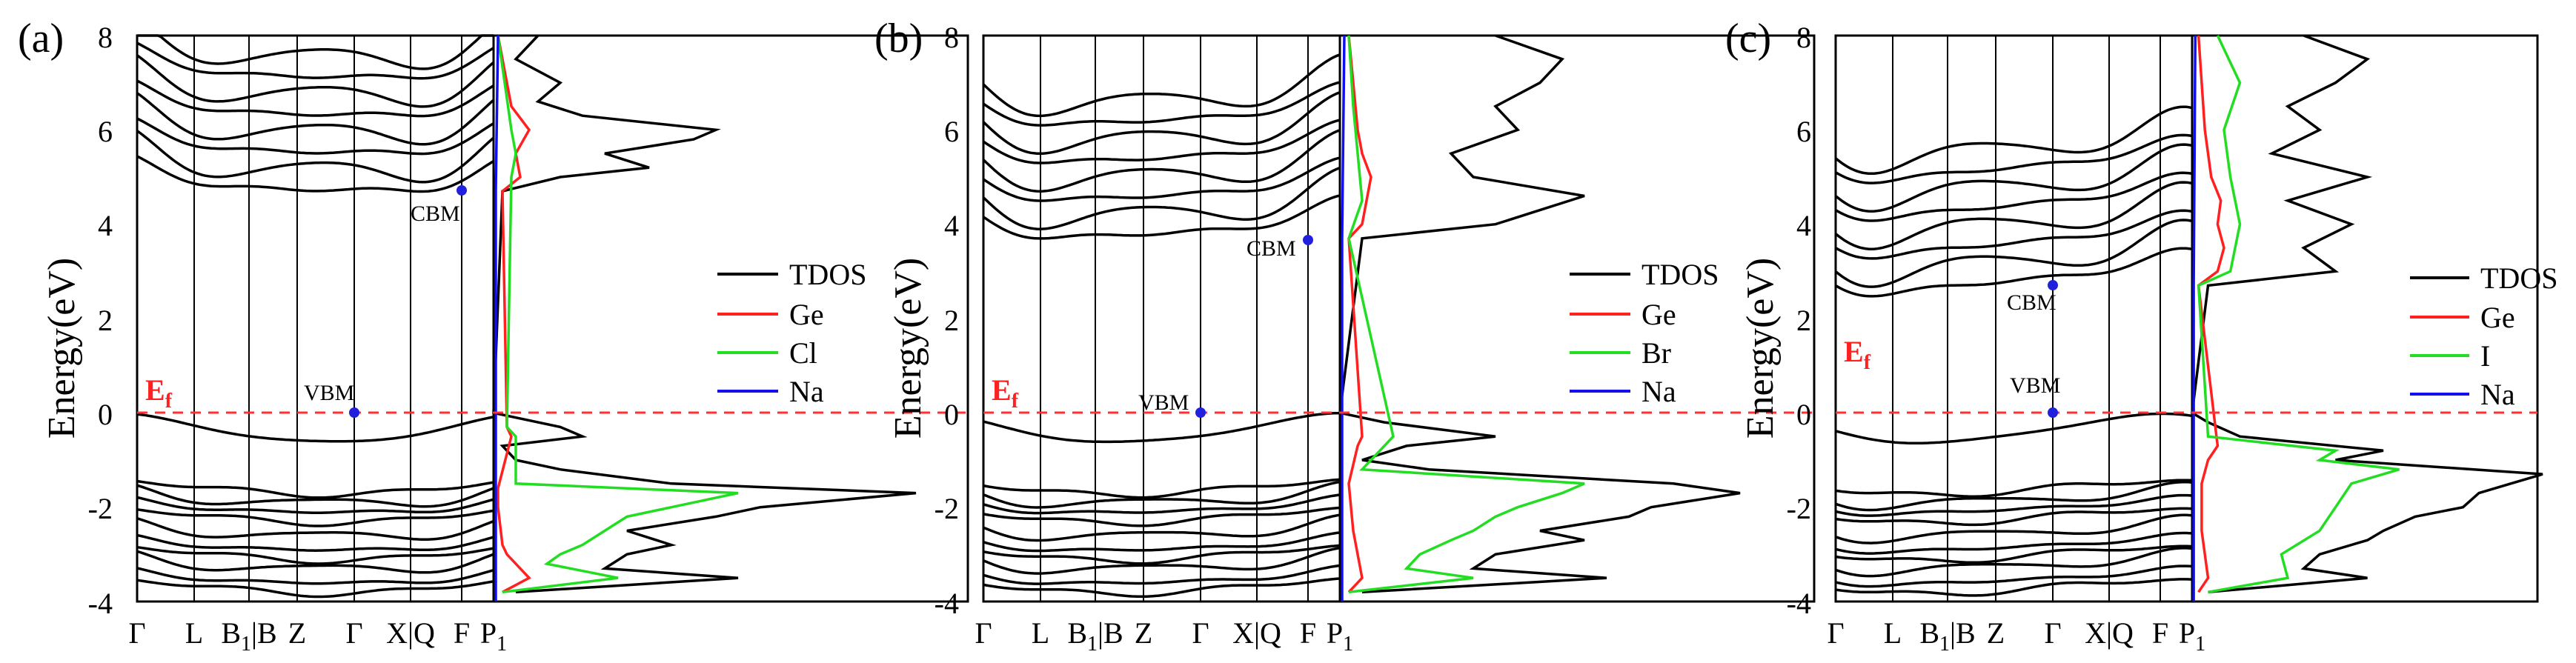 This screenshot has height=663, width=2576. Describe the element at coordinates (159, 393) in the screenshot. I see `fermi-level-label: Ef` at that location.